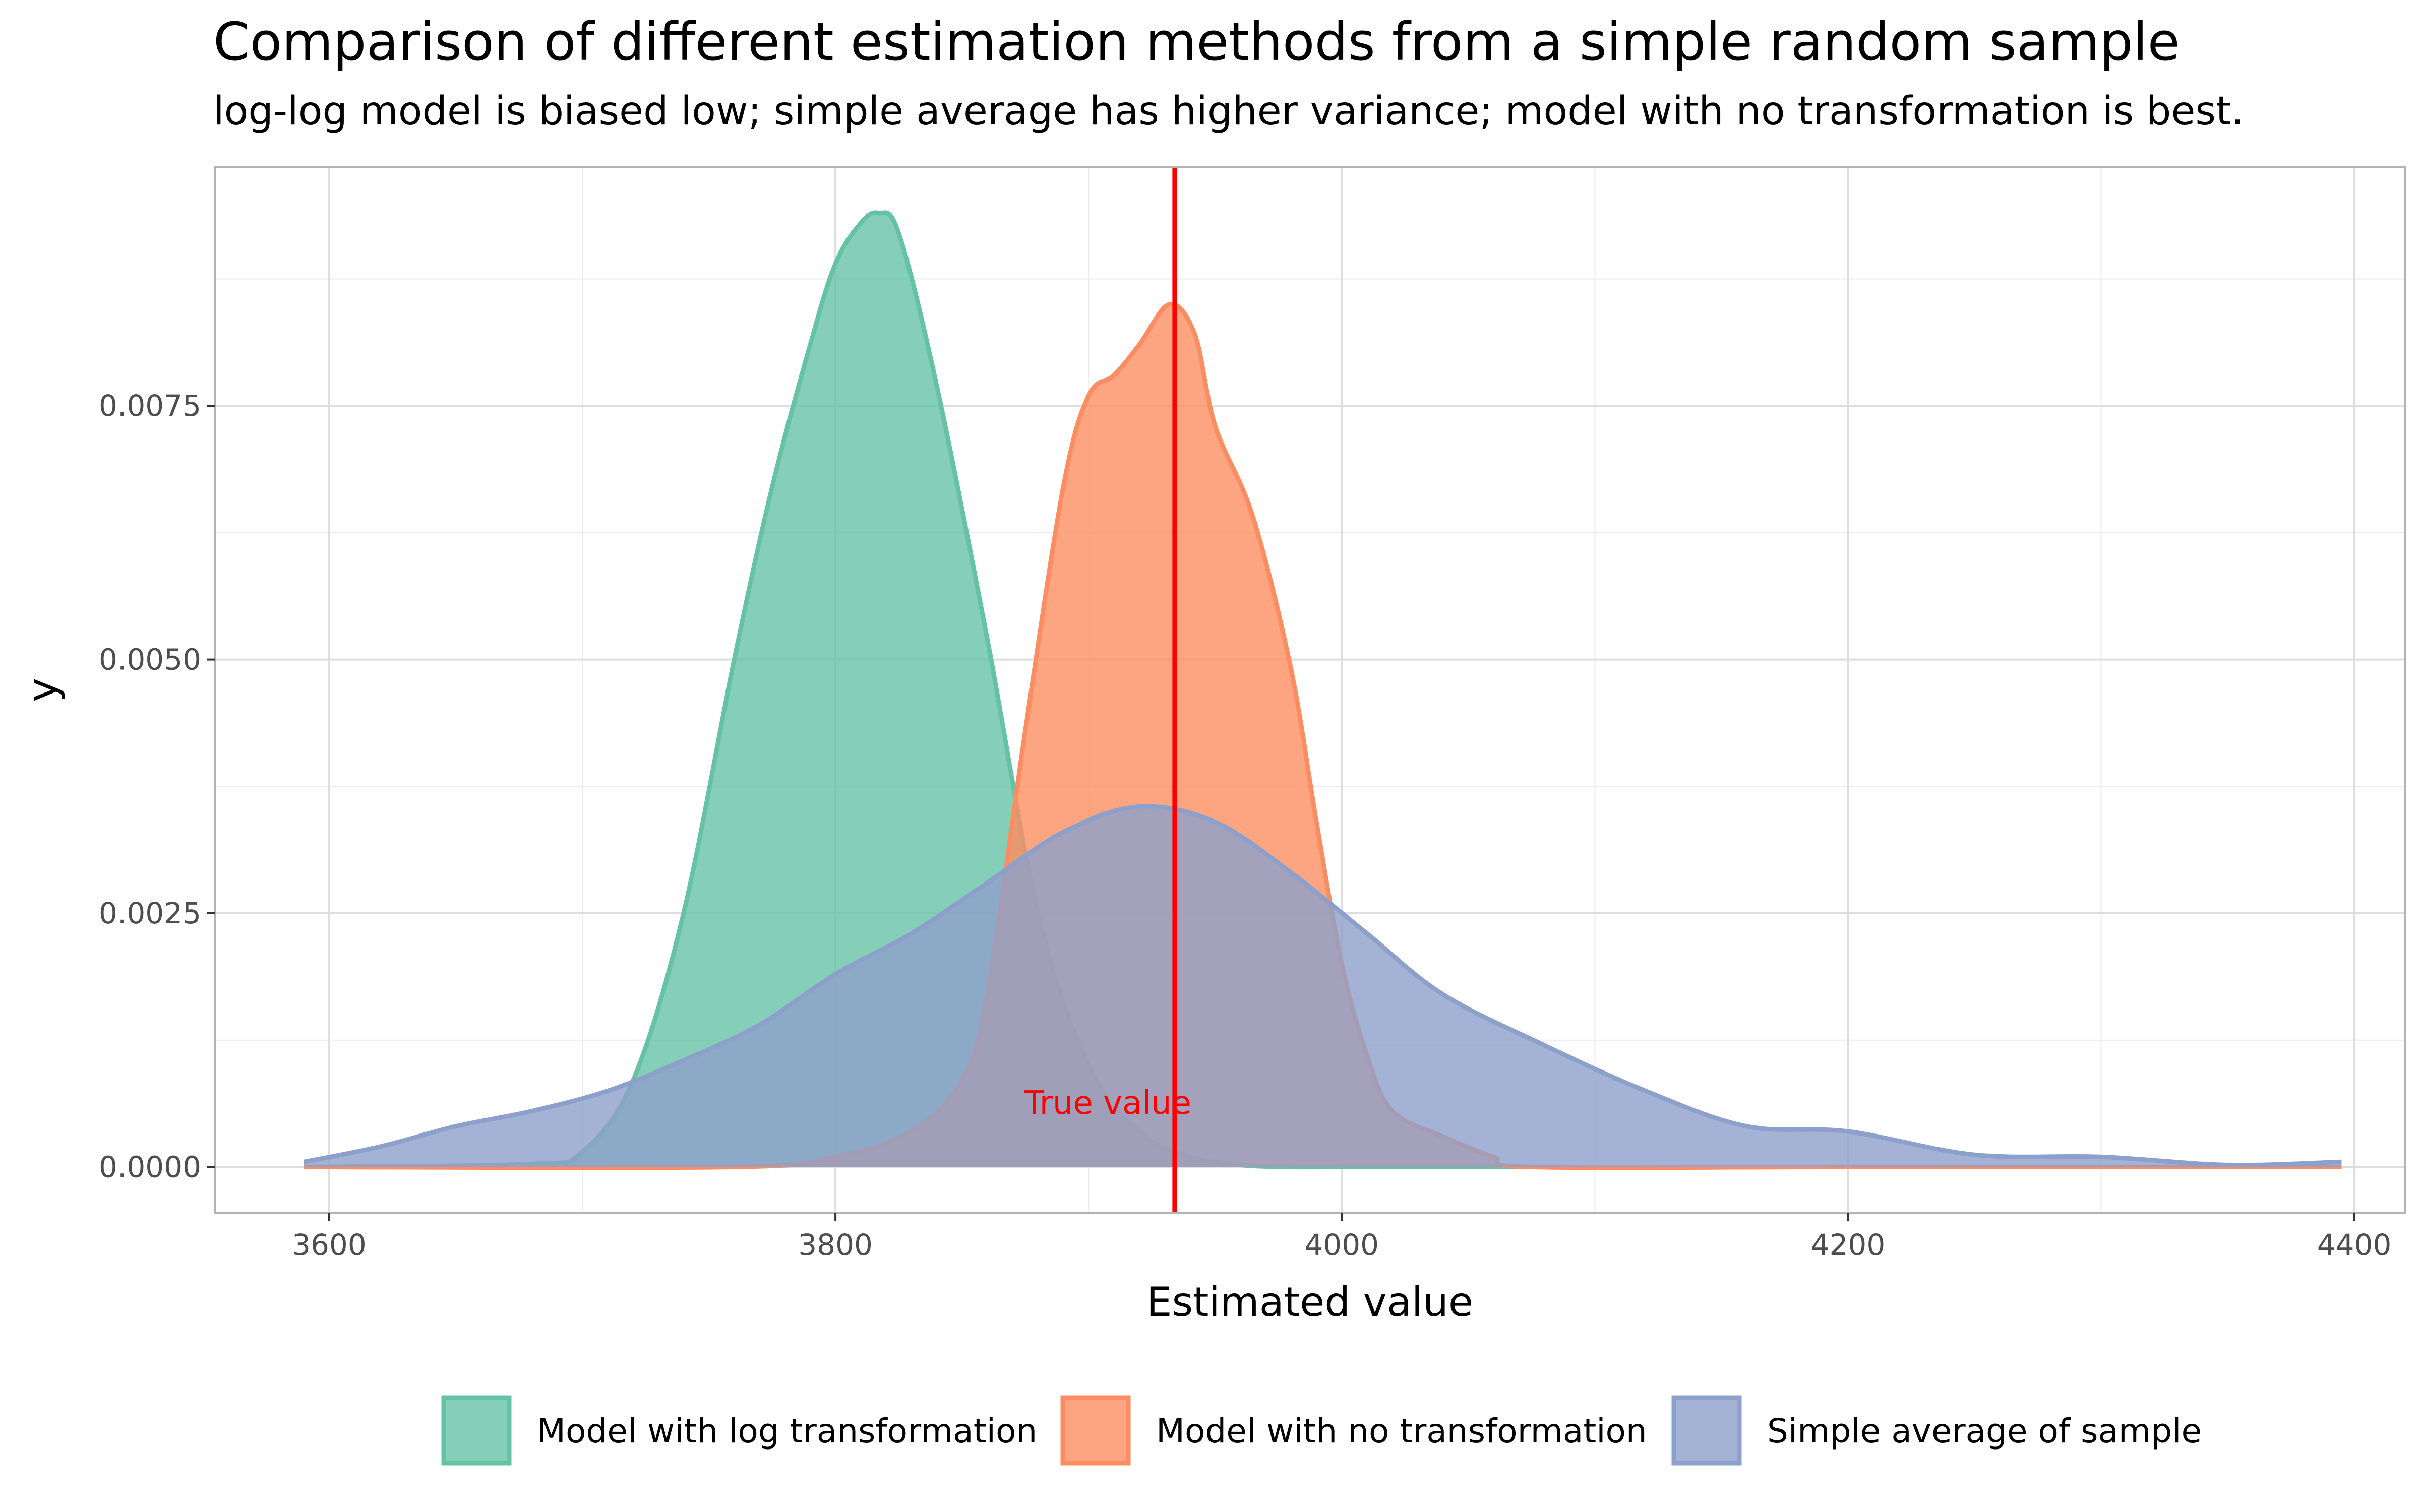 This screenshot has width=2420, height=1512. Describe the element at coordinates (1848, 1245) in the screenshot. I see `x-tick-label: 4200` at that location.